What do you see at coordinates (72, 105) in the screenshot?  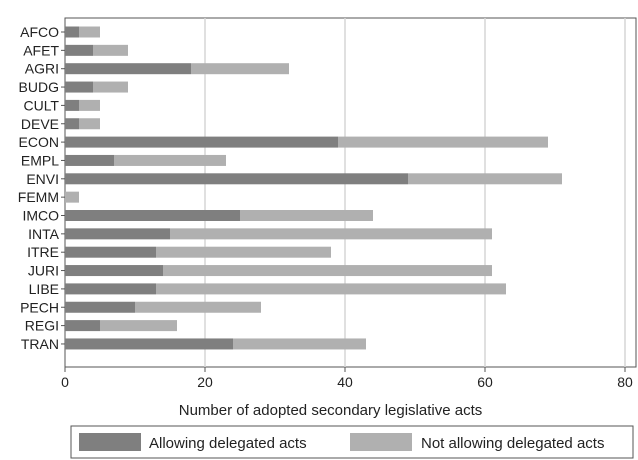 I see `bar-cult-allowing` at bounding box center [72, 105].